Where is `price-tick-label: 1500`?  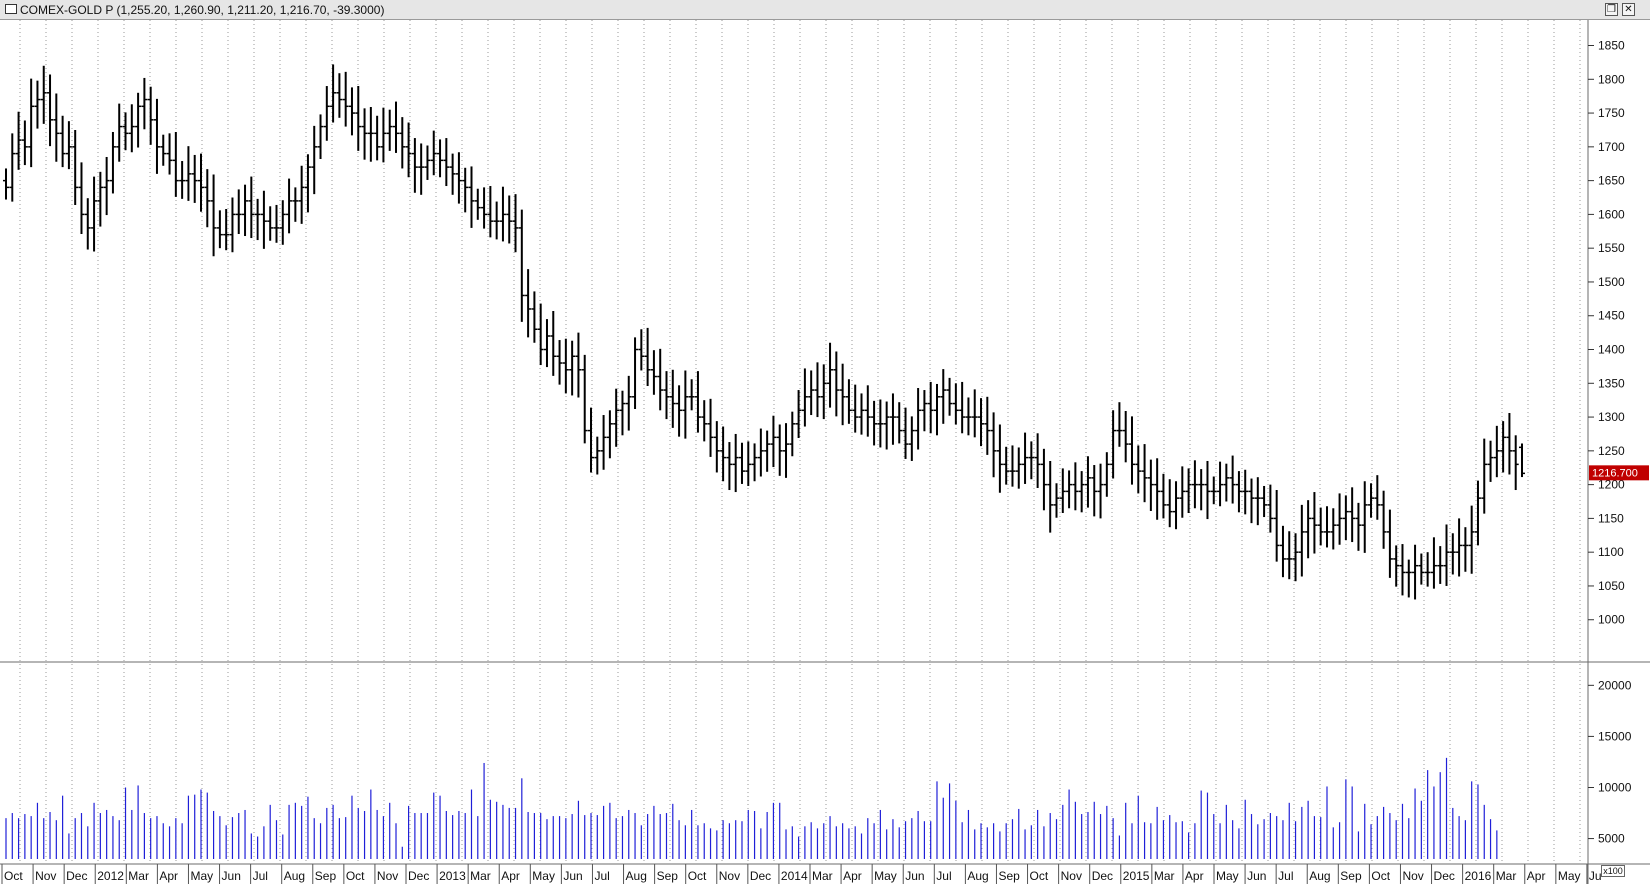 price-tick-label: 1500 is located at coordinates (1611, 282).